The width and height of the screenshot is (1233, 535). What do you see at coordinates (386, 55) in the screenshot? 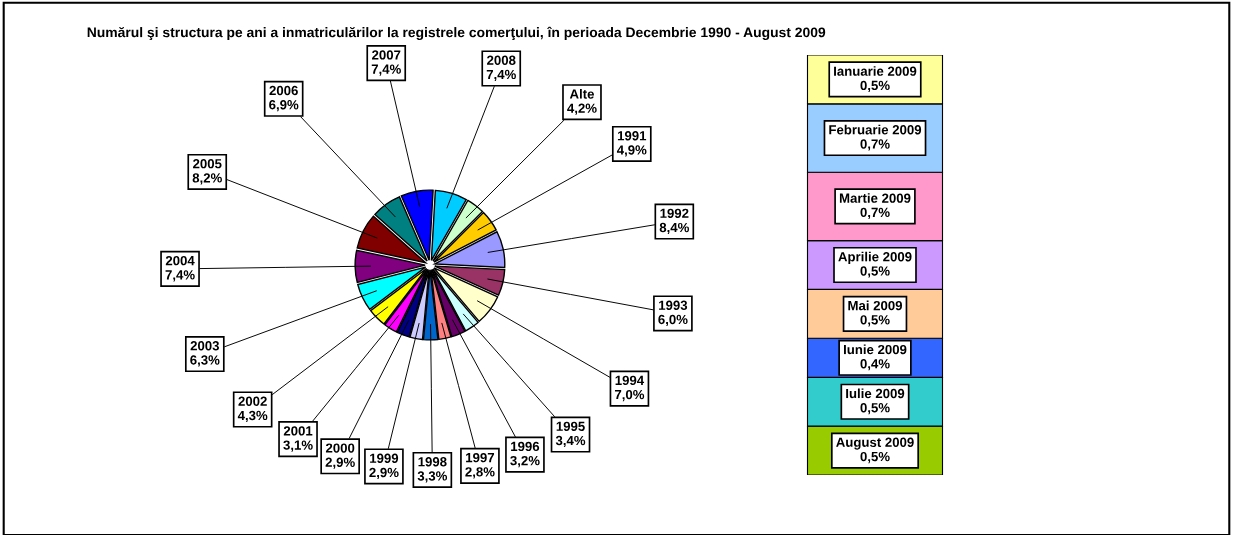
I see `slice-label: 2007` at bounding box center [386, 55].